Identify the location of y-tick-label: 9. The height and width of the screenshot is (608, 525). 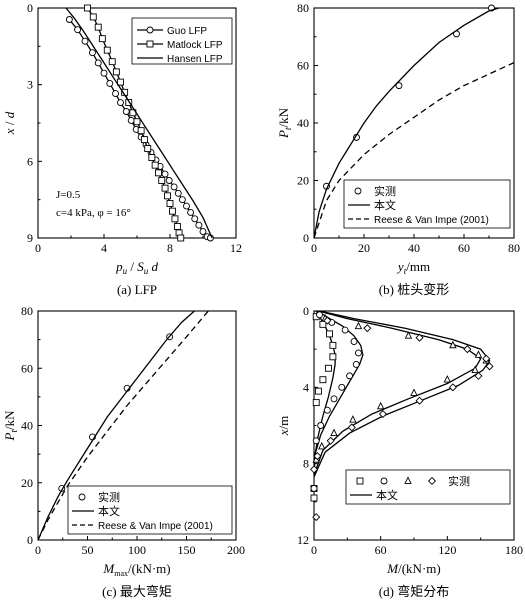
(30, 238).